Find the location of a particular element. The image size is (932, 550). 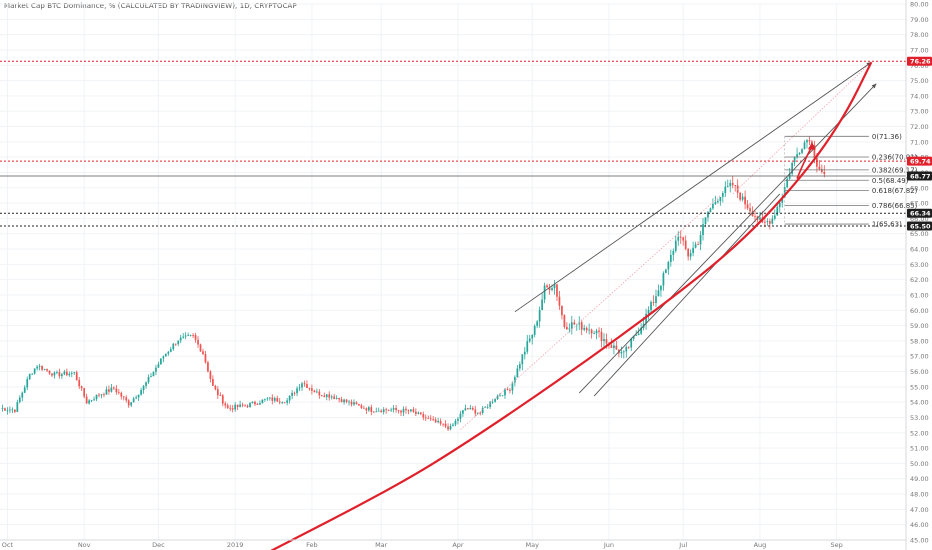

price-tag-68.77 is located at coordinates (919, 176).